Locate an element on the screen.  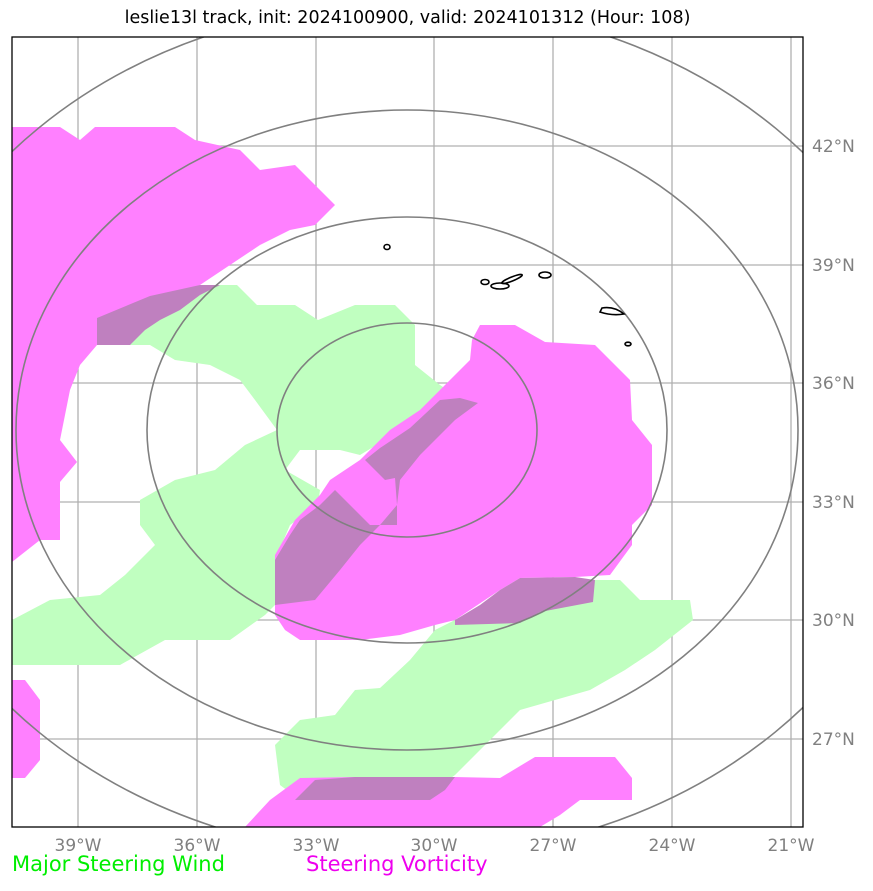
legend-steering-wind: Major Steering Wind is located at coordinates (118, 864).